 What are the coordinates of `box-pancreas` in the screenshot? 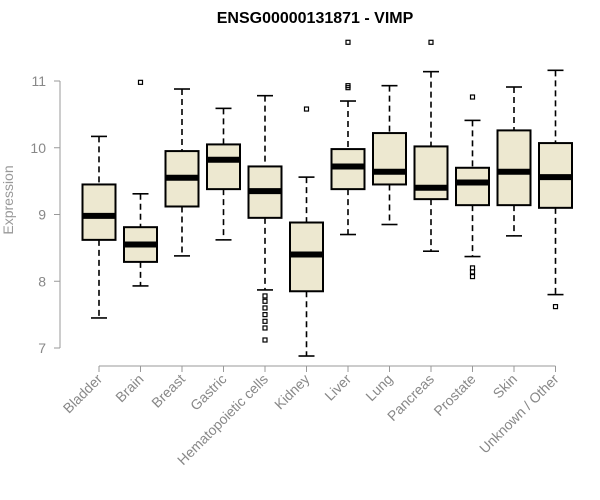 It's located at (431, 146).